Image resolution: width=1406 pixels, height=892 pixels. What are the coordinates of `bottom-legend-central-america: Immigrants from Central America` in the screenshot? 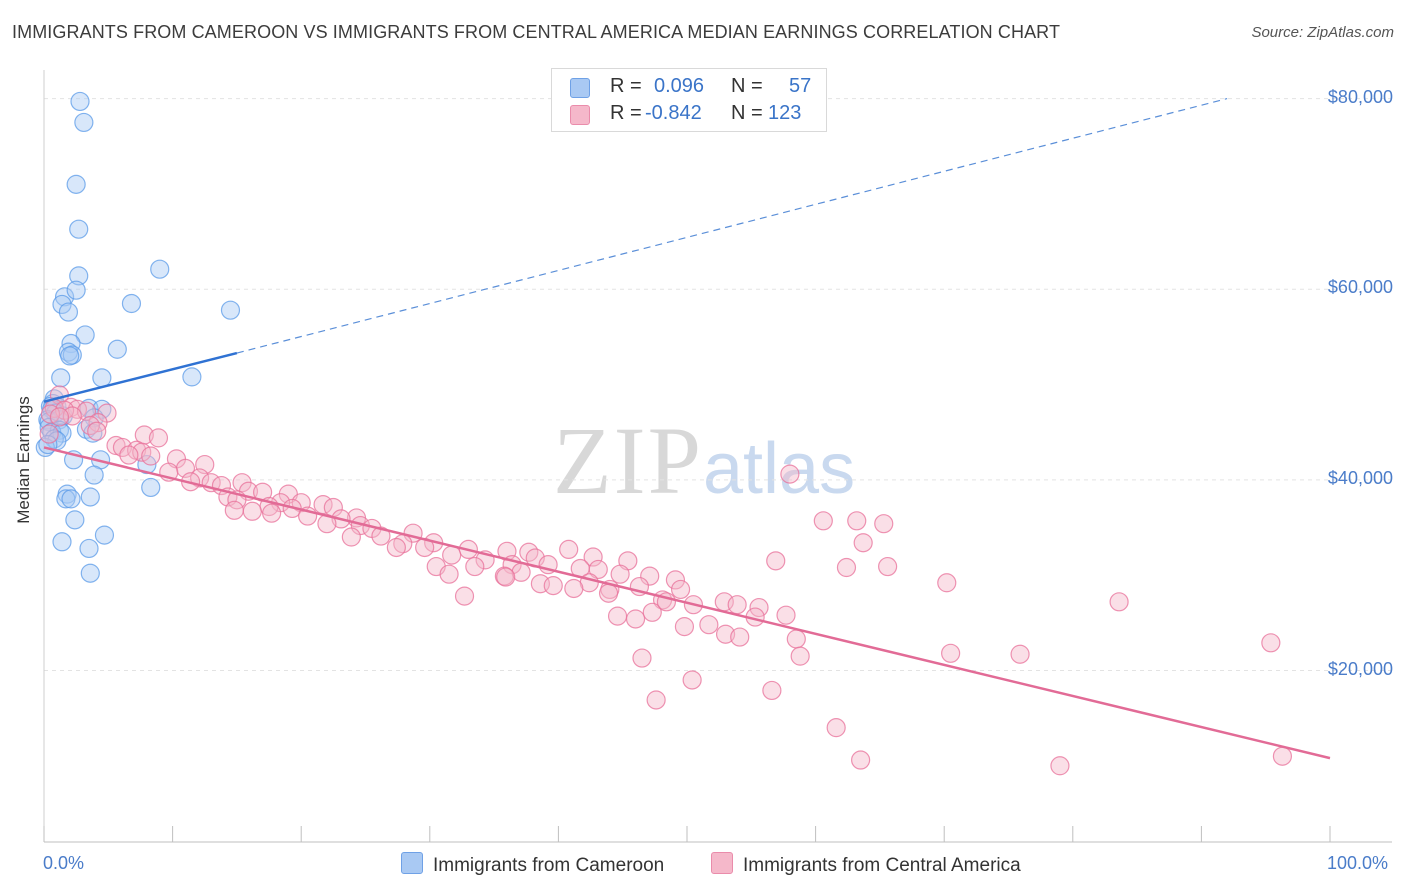 It's located at (866, 864).